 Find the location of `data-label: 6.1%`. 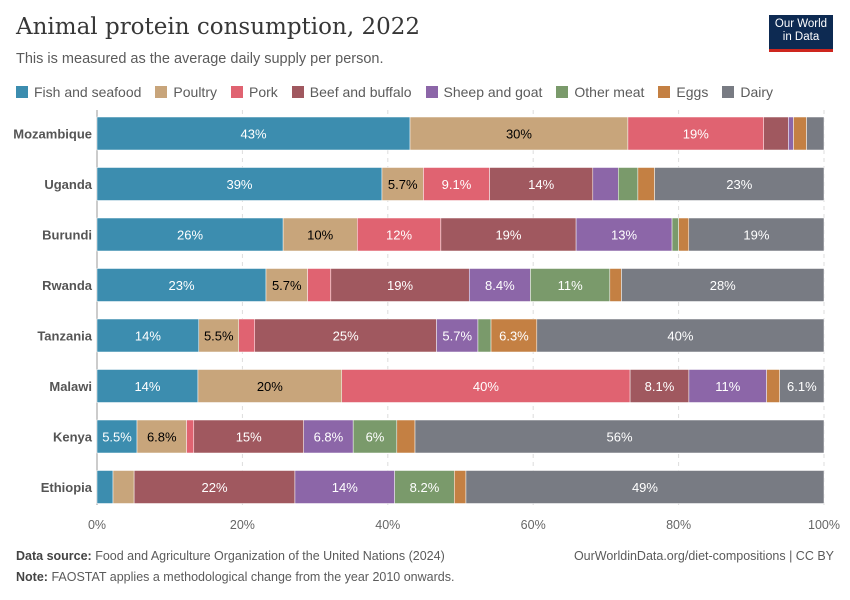

data-label: 6.1% is located at coordinates (802, 386).